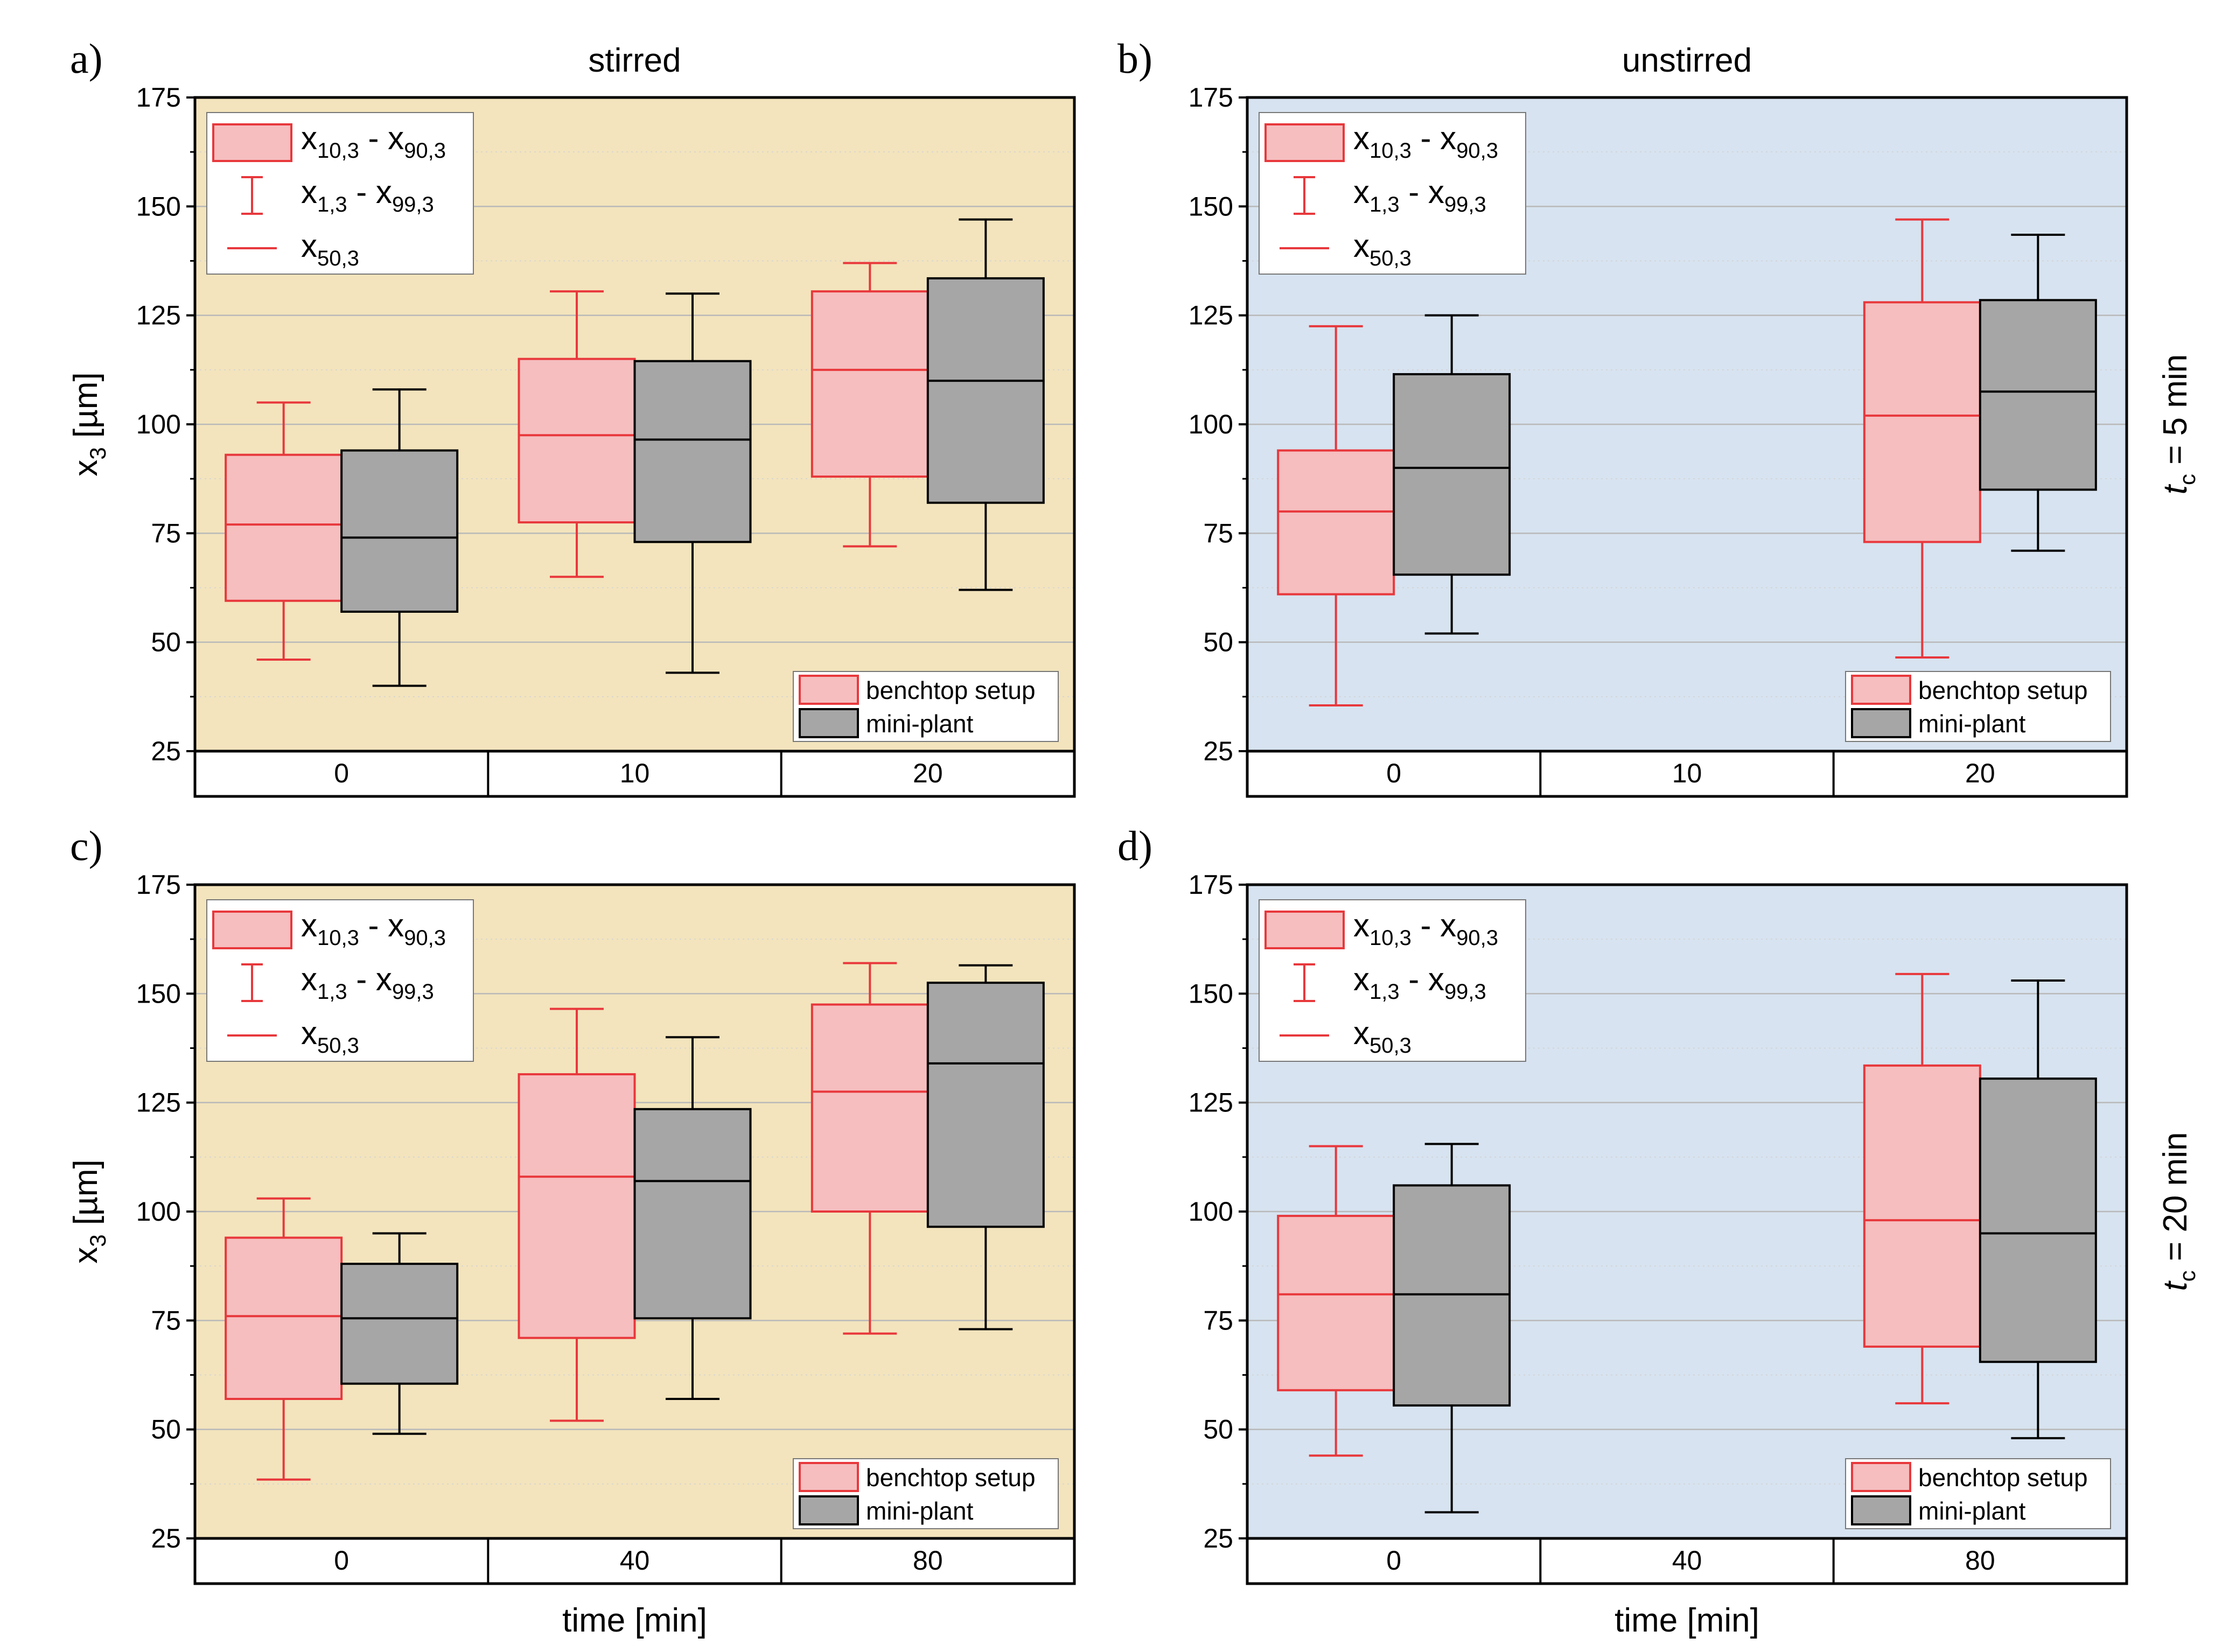  What do you see at coordinates (2178, 424) in the screenshot?
I see `row-label: tc = 5 min` at bounding box center [2178, 424].